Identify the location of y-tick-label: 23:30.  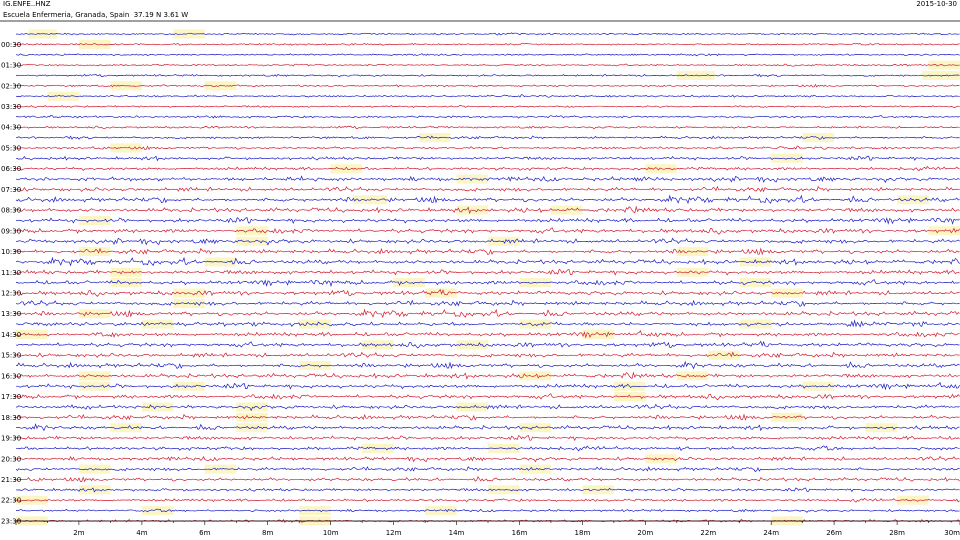
(11, 521).